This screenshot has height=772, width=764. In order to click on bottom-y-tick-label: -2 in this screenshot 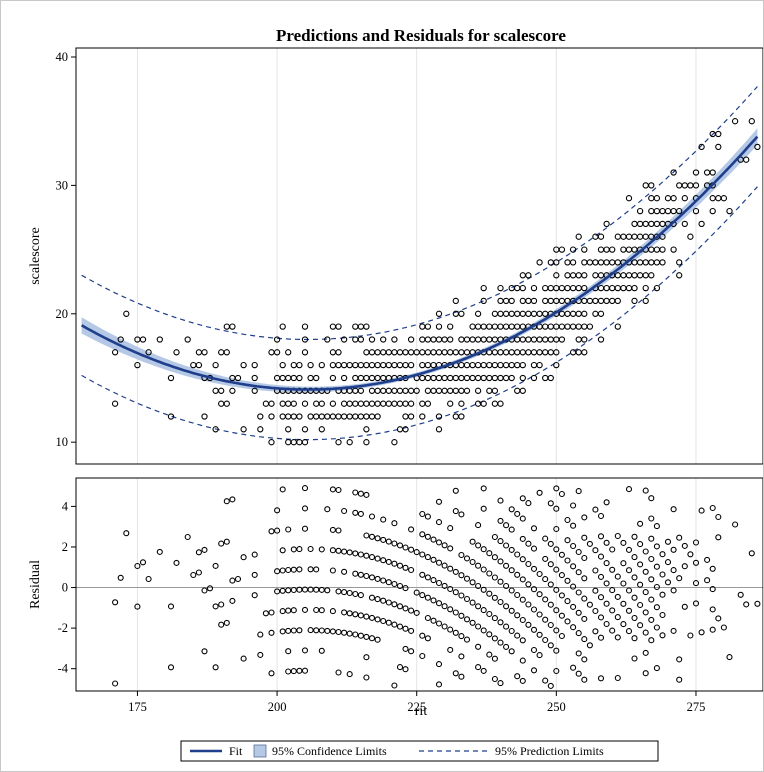, I will do `click(63, 628)`.